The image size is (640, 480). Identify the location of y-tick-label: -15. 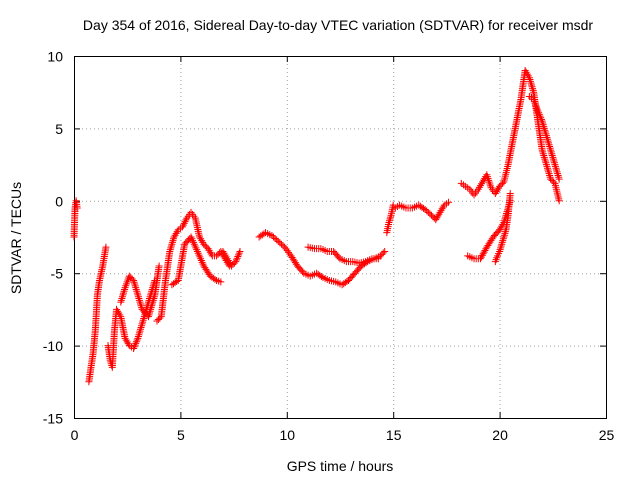
(53, 419).